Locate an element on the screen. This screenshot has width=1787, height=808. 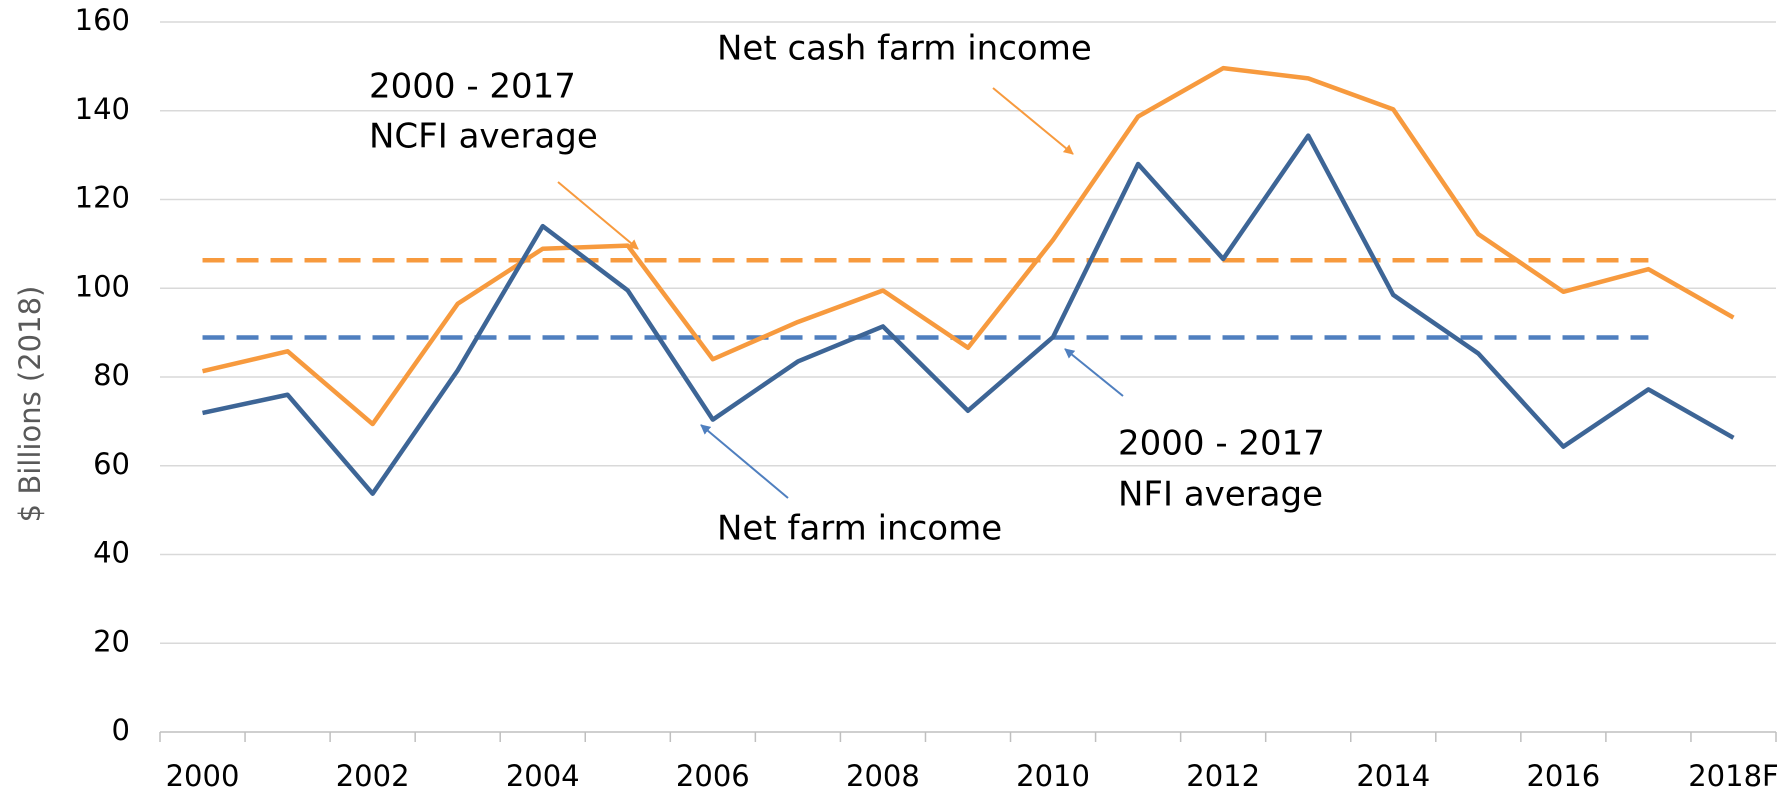
x-tick-label: 2014 is located at coordinates (1393, 776).